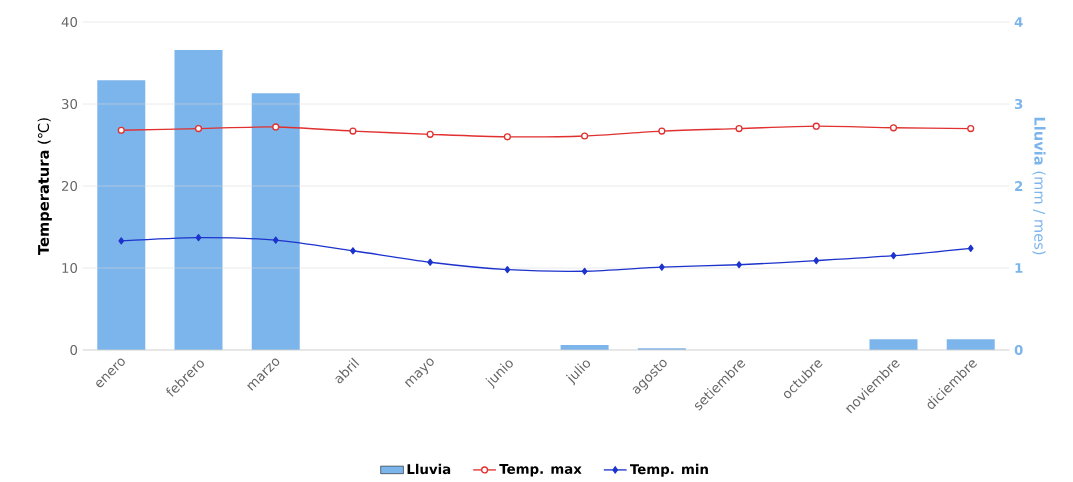 This screenshot has width=1073, height=482. What do you see at coordinates (1018, 104) in the screenshot?
I see `y2-tick-label: 3` at bounding box center [1018, 104].